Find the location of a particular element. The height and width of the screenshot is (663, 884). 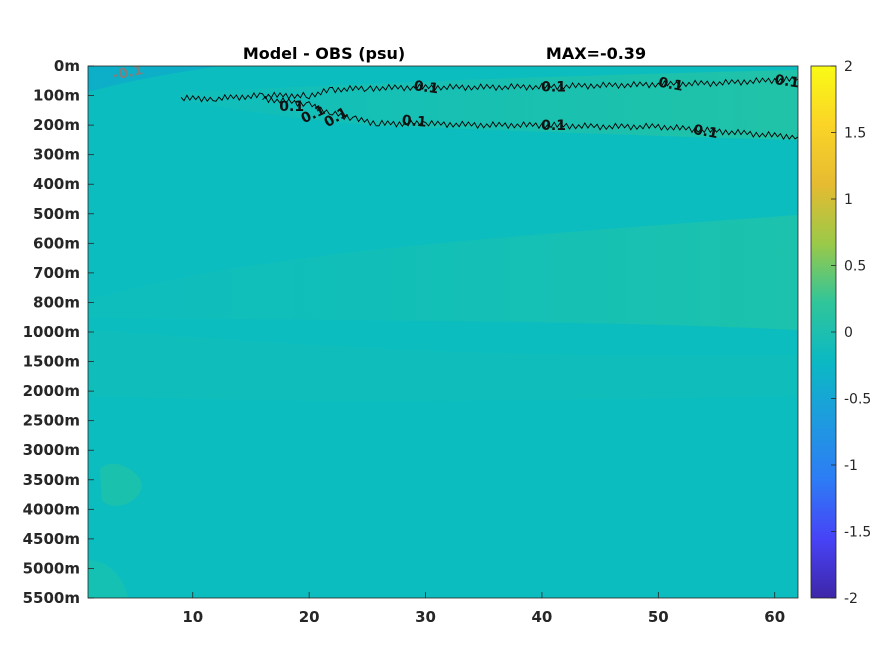

y-tick-label: 500m is located at coordinates (56, 214).